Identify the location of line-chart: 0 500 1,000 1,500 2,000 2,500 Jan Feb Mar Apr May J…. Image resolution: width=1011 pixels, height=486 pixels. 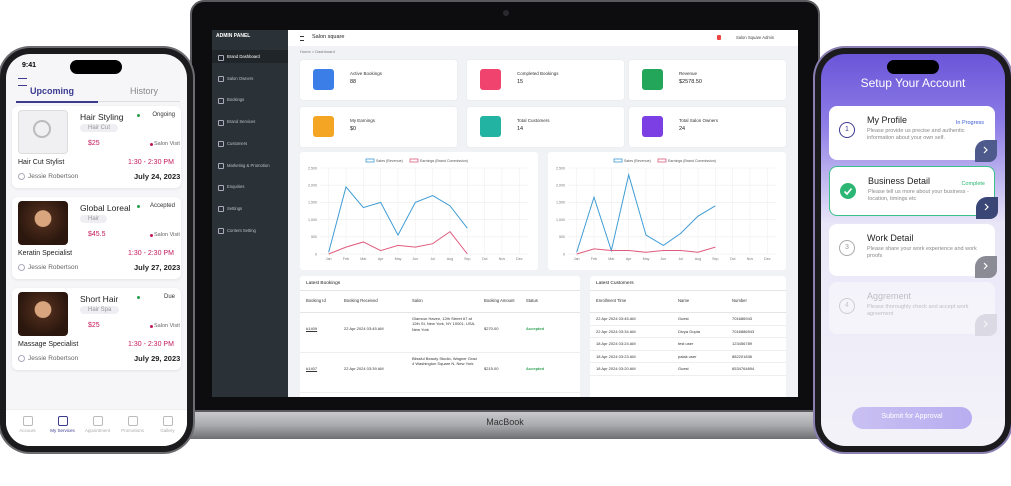
(666, 209).